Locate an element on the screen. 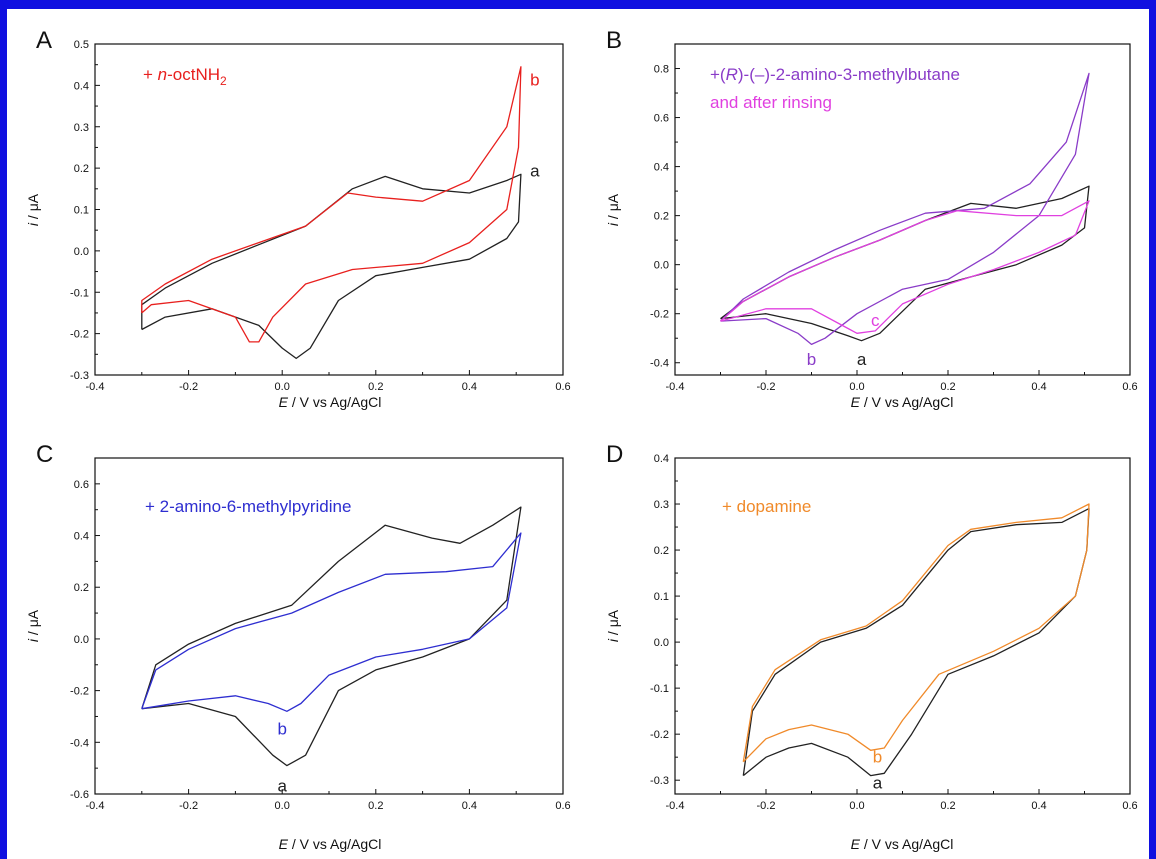  legend-entry: + n-octNH2 is located at coordinates (185, 76).